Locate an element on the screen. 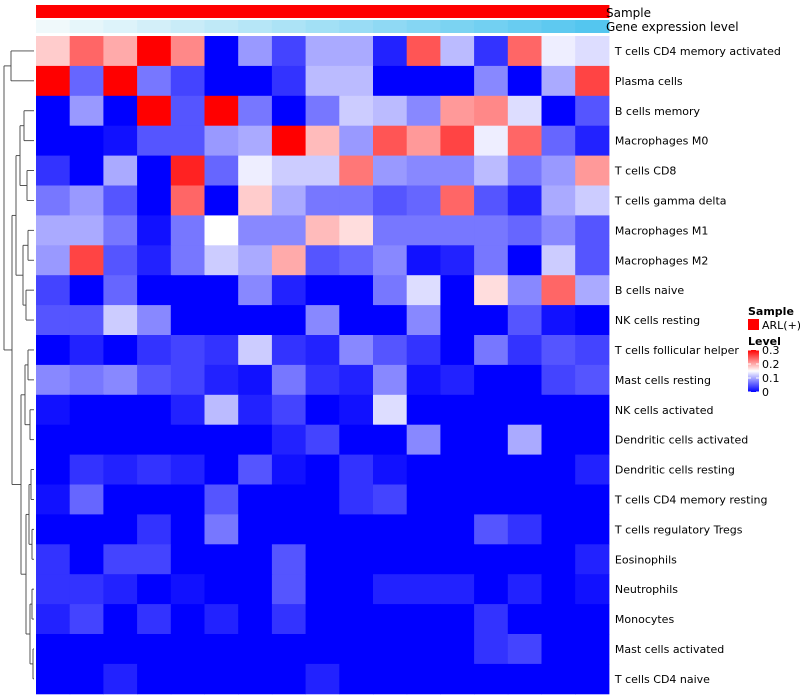 The height and width of the screenshot is (700, 800). row-label: T cells CD8 is located at coordinates (645, 171).